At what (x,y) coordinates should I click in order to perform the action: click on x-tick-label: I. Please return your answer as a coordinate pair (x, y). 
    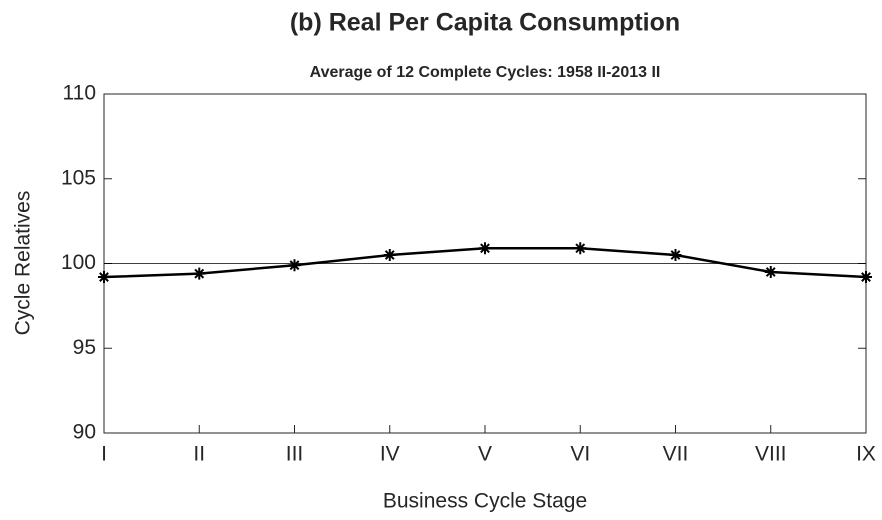
    Looking at the image, I should click on (104, 454).